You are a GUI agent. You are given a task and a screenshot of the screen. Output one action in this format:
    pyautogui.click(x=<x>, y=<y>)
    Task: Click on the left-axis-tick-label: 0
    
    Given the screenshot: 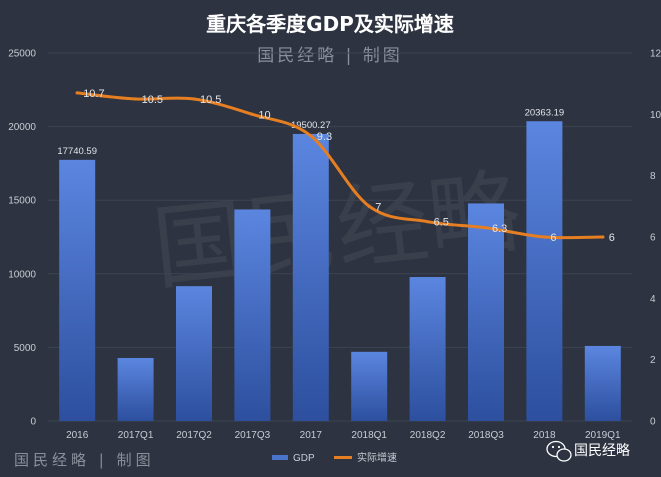 What is the action you would take?
    pyautogui.click(x=33, y=422)
    